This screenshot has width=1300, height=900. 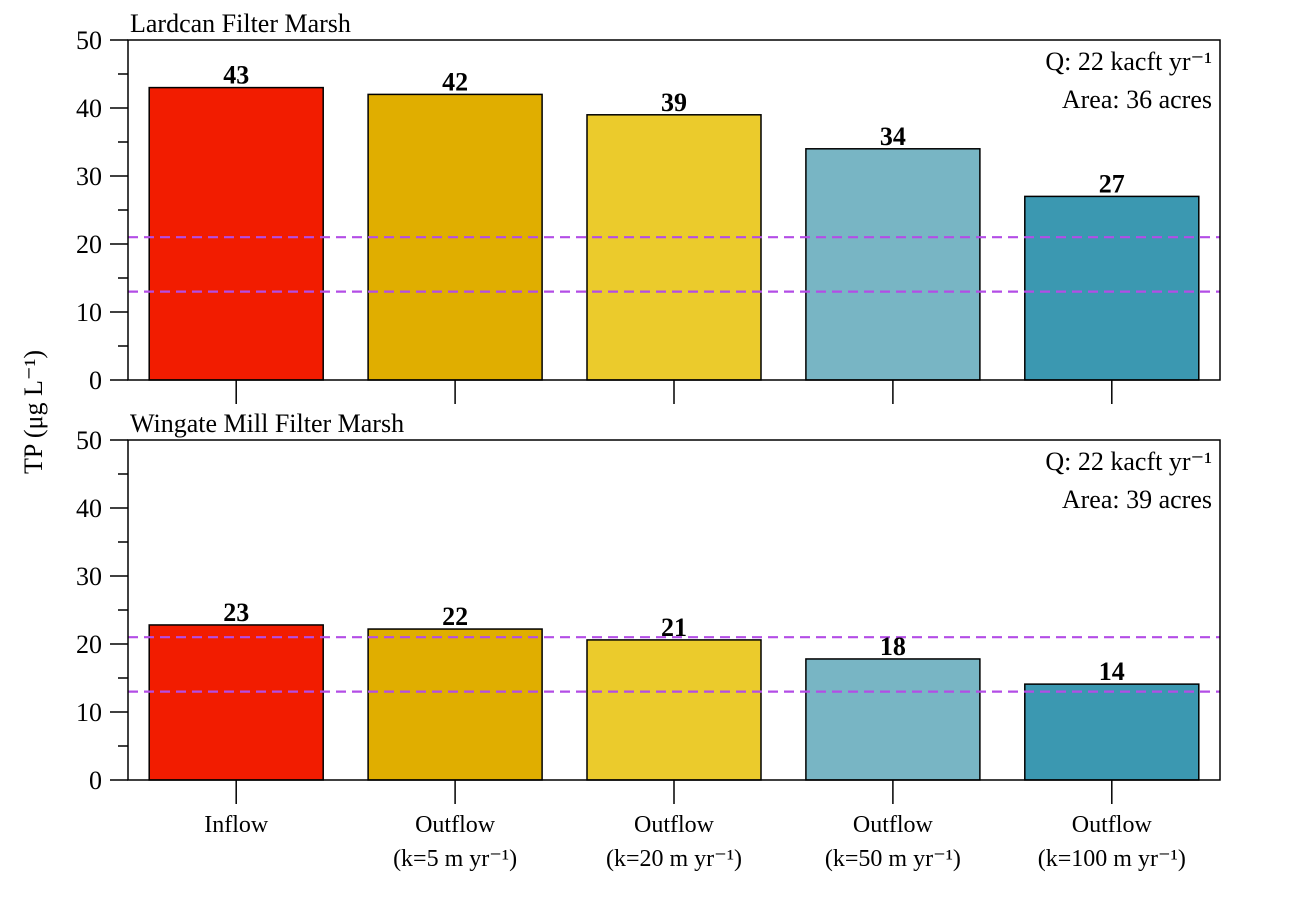 What do you see at coordinates (1112, 183) in the screenshot?
I see `bar-value-label: 27` at bounding box center [1112, 183].